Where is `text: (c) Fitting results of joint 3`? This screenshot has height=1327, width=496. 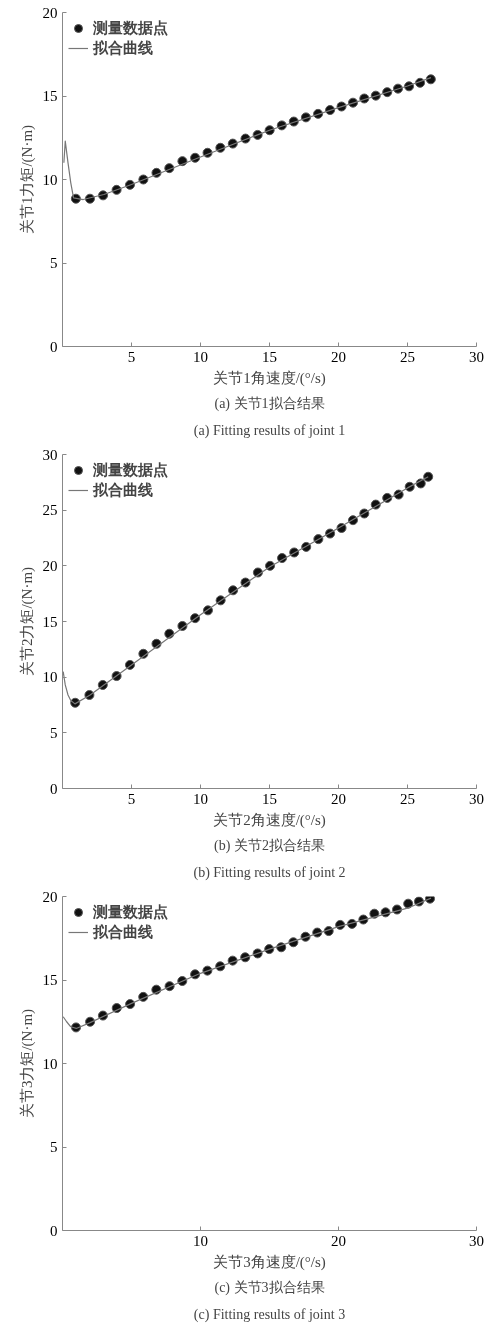 text: (c) Fitting results of joint 3 is located at coordinates (269, 1314).